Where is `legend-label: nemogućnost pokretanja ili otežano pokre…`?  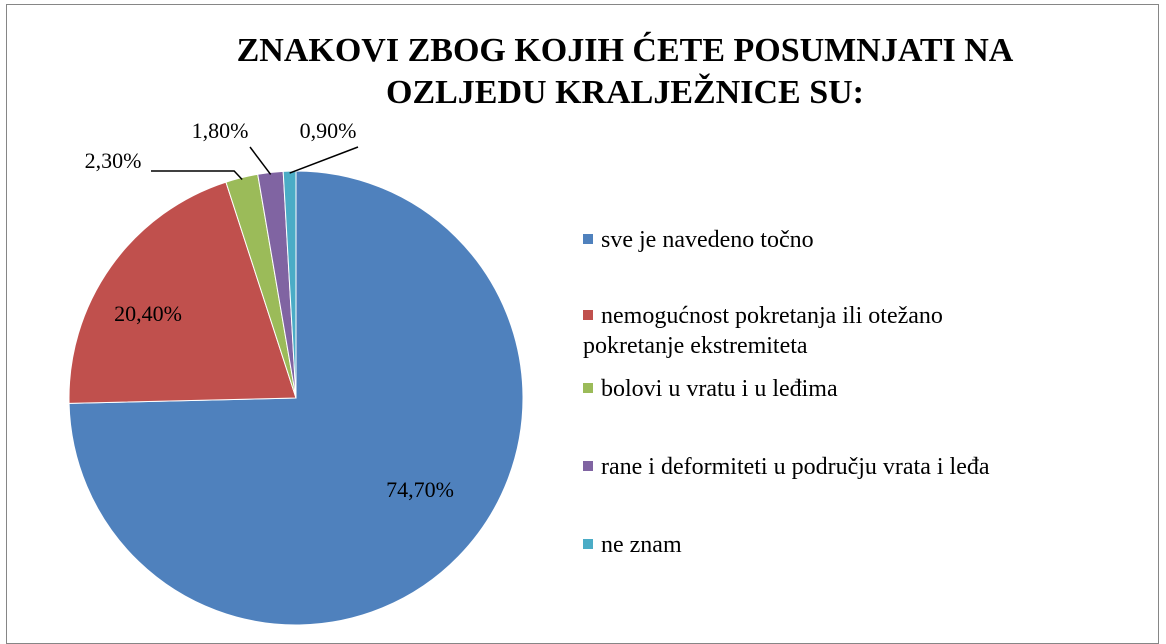 legend-label: nemogućnost pokretanja ili otežano pokre… is located at coordinates (763, 331).